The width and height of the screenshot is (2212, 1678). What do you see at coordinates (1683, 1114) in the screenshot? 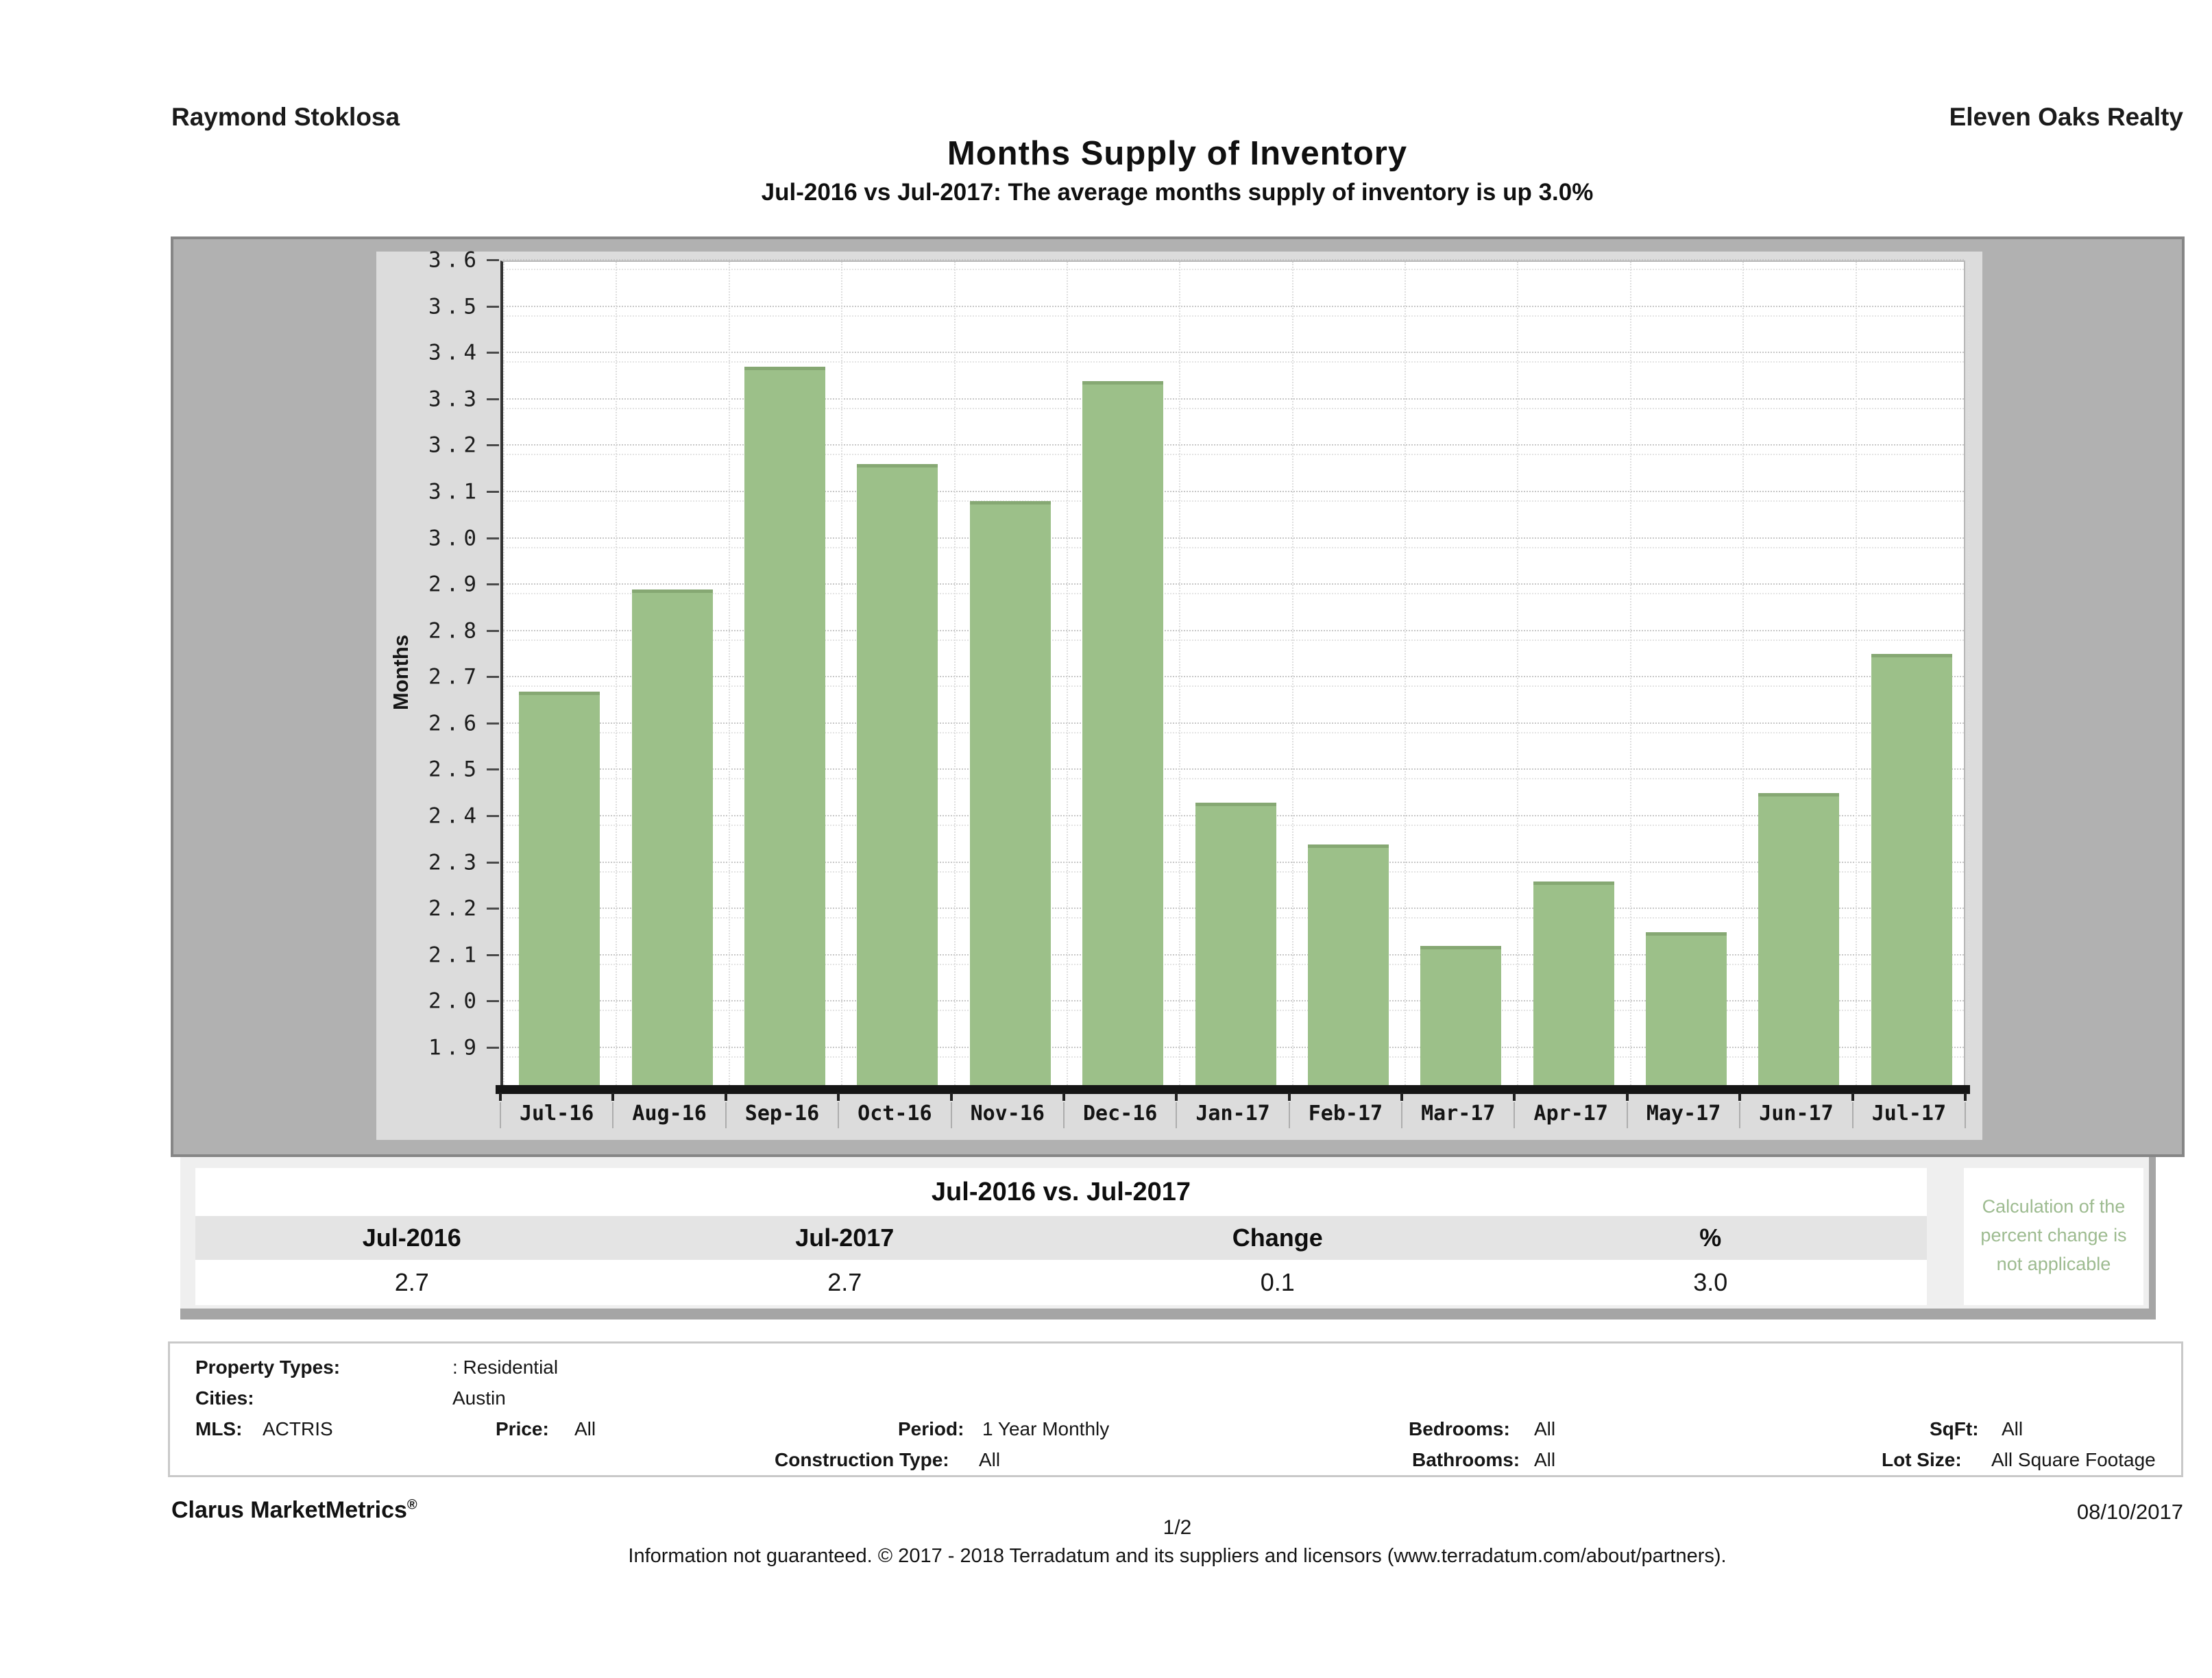
I see `x-tick-label: May-17` at bounding box center [1683, 1114].